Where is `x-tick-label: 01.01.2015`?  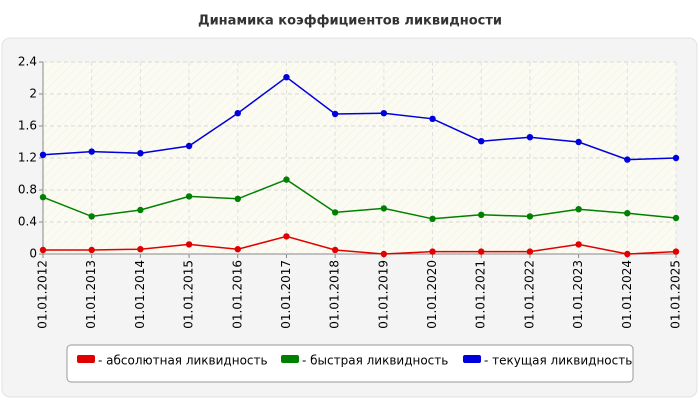 x-tick-label: 01.01.2015 is located at coordinates (189, 294).